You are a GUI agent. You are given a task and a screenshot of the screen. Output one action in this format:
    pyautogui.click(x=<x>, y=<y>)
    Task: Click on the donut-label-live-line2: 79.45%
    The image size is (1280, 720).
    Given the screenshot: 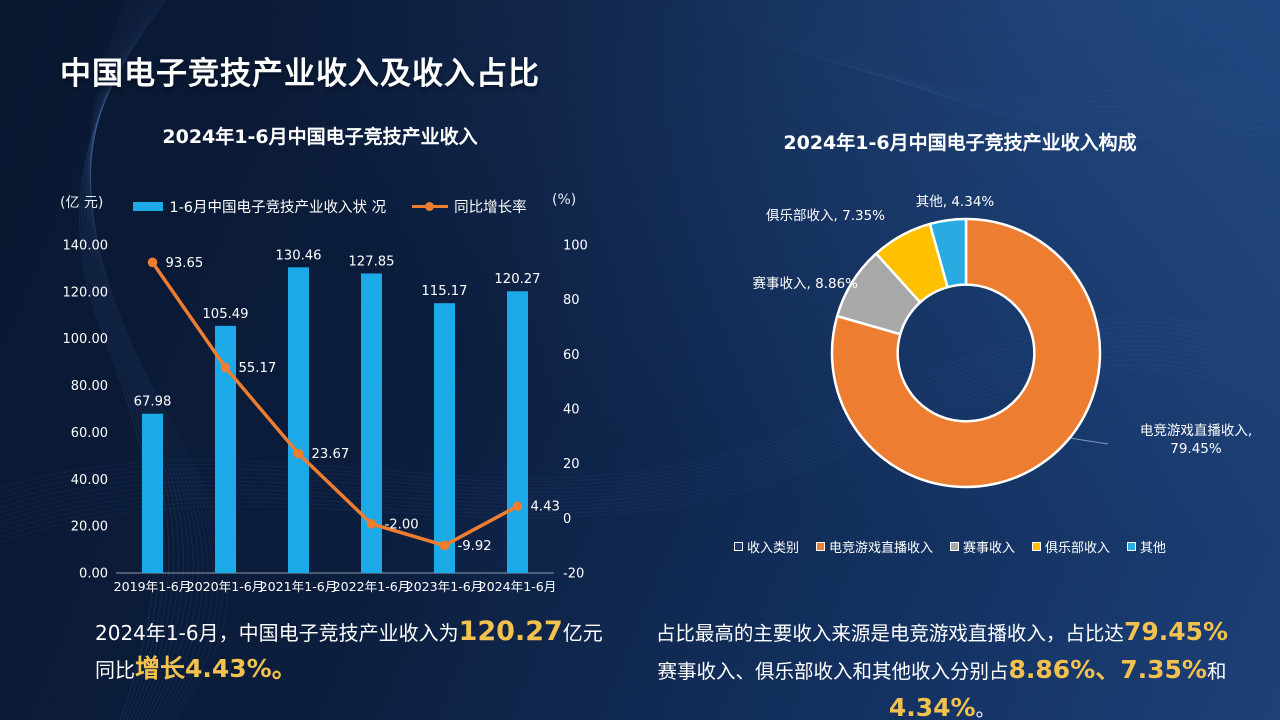 What is the action you would take?
    pyautogui.click(x=1196, y=448)
    